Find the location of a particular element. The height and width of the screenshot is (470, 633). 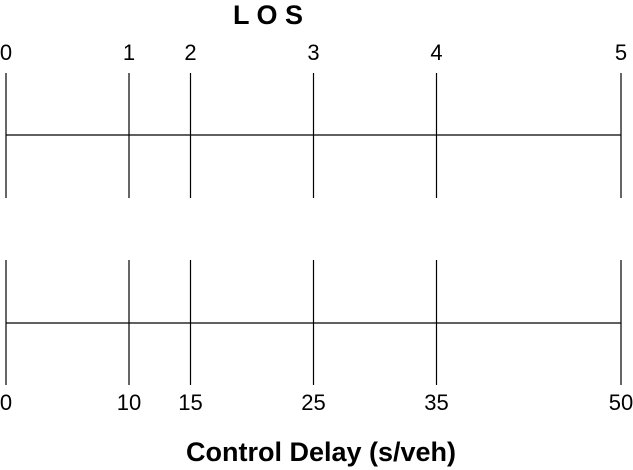

los-tick-label: 4 is located at coordinates (436, 52).